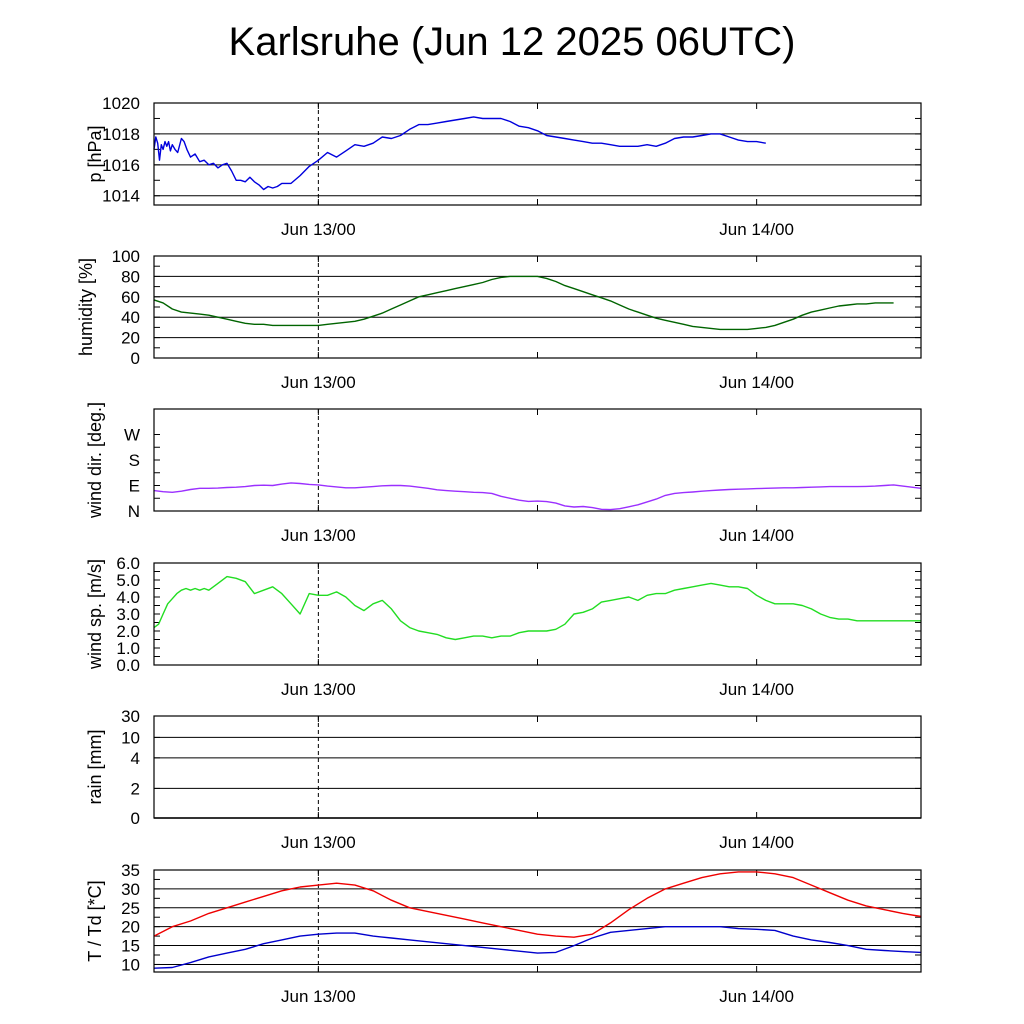  I want to click on y-tick-label: 4.0, so click(128, 597).